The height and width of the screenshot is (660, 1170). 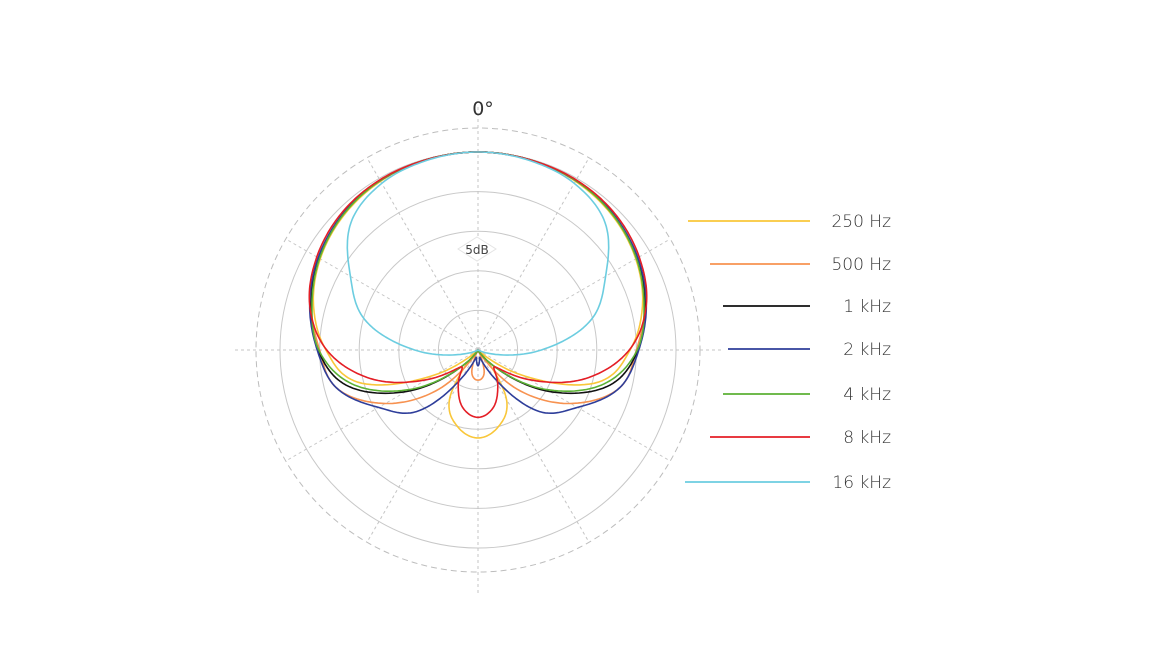 I want to click on legend-item: 1 kHz, so click(x=807, y=307).